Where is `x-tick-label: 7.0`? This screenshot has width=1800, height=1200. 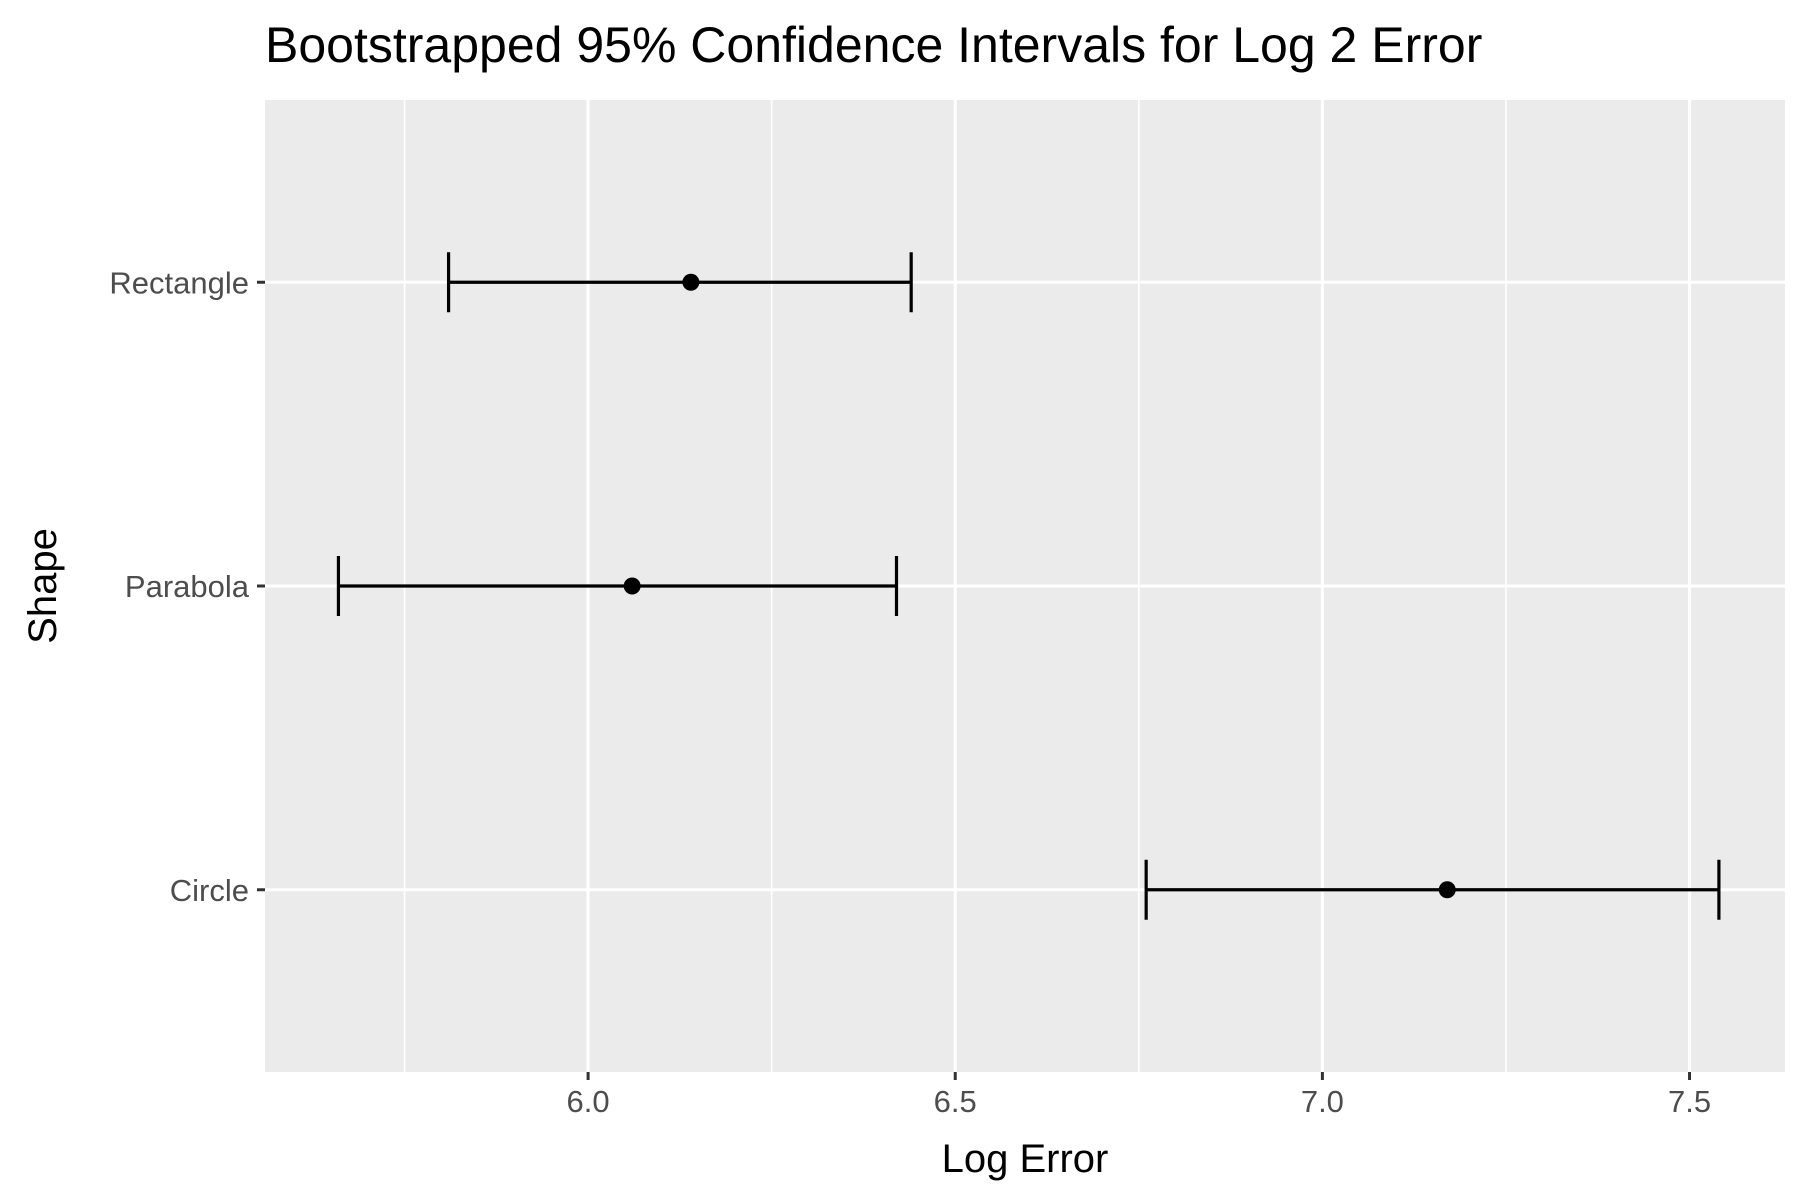 x-tick-label: 7.0 is located at coordinates (1322, 1101).